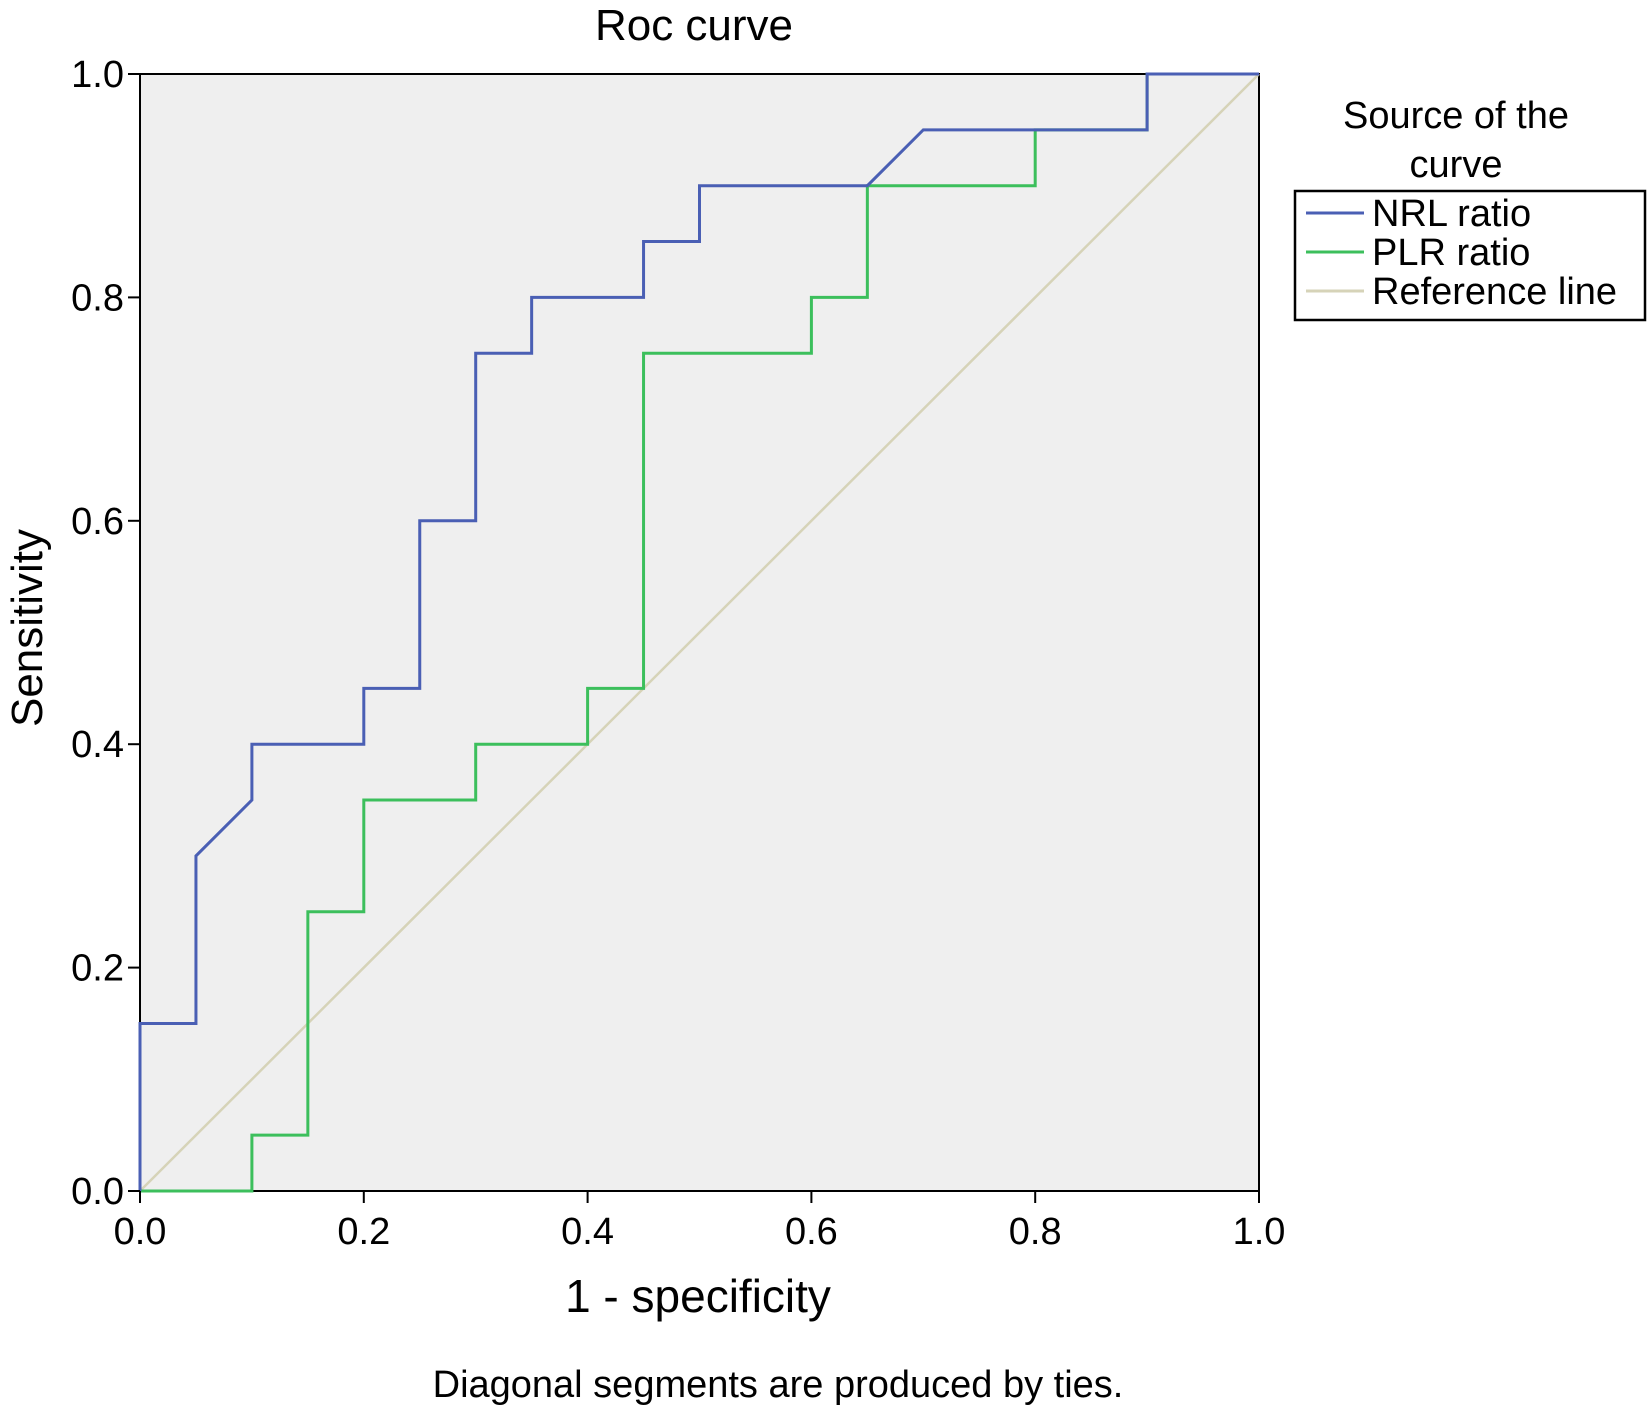  I want to click on legend-label-2: Reference line, so click(1494, 292).